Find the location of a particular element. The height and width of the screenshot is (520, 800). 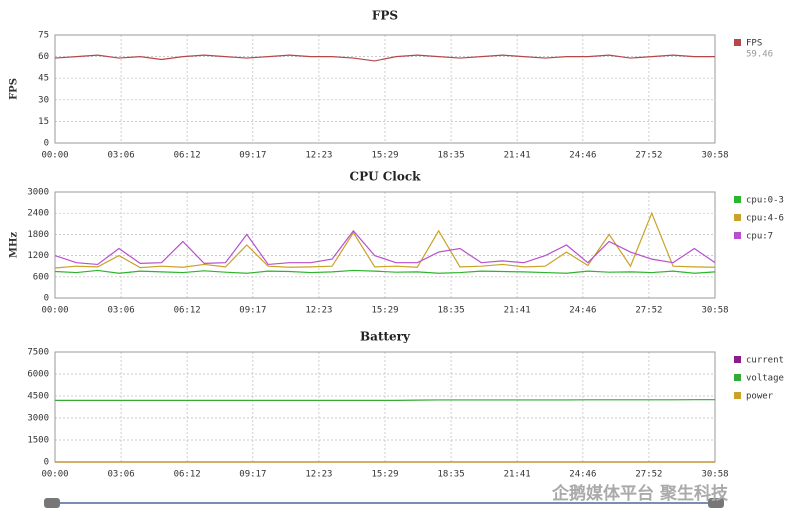

y-tick-label: 4500 is located at coordinates (38, 397).